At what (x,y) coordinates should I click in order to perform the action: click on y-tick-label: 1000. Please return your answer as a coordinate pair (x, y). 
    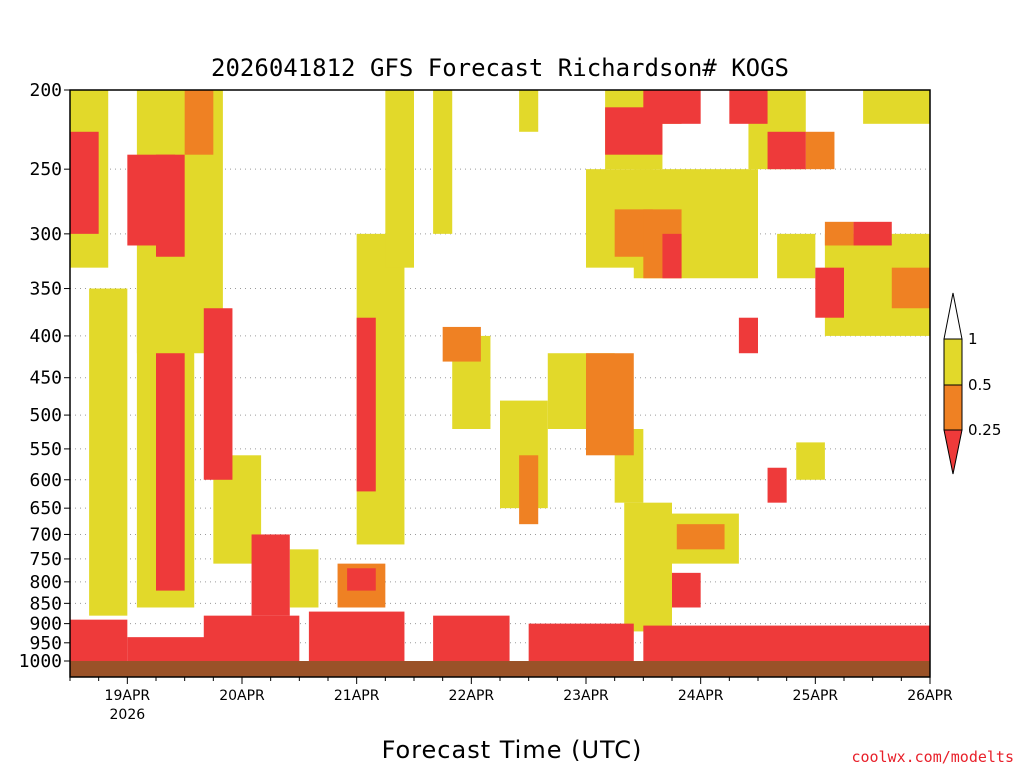
    Looking at the image, I should click on (40, 661).